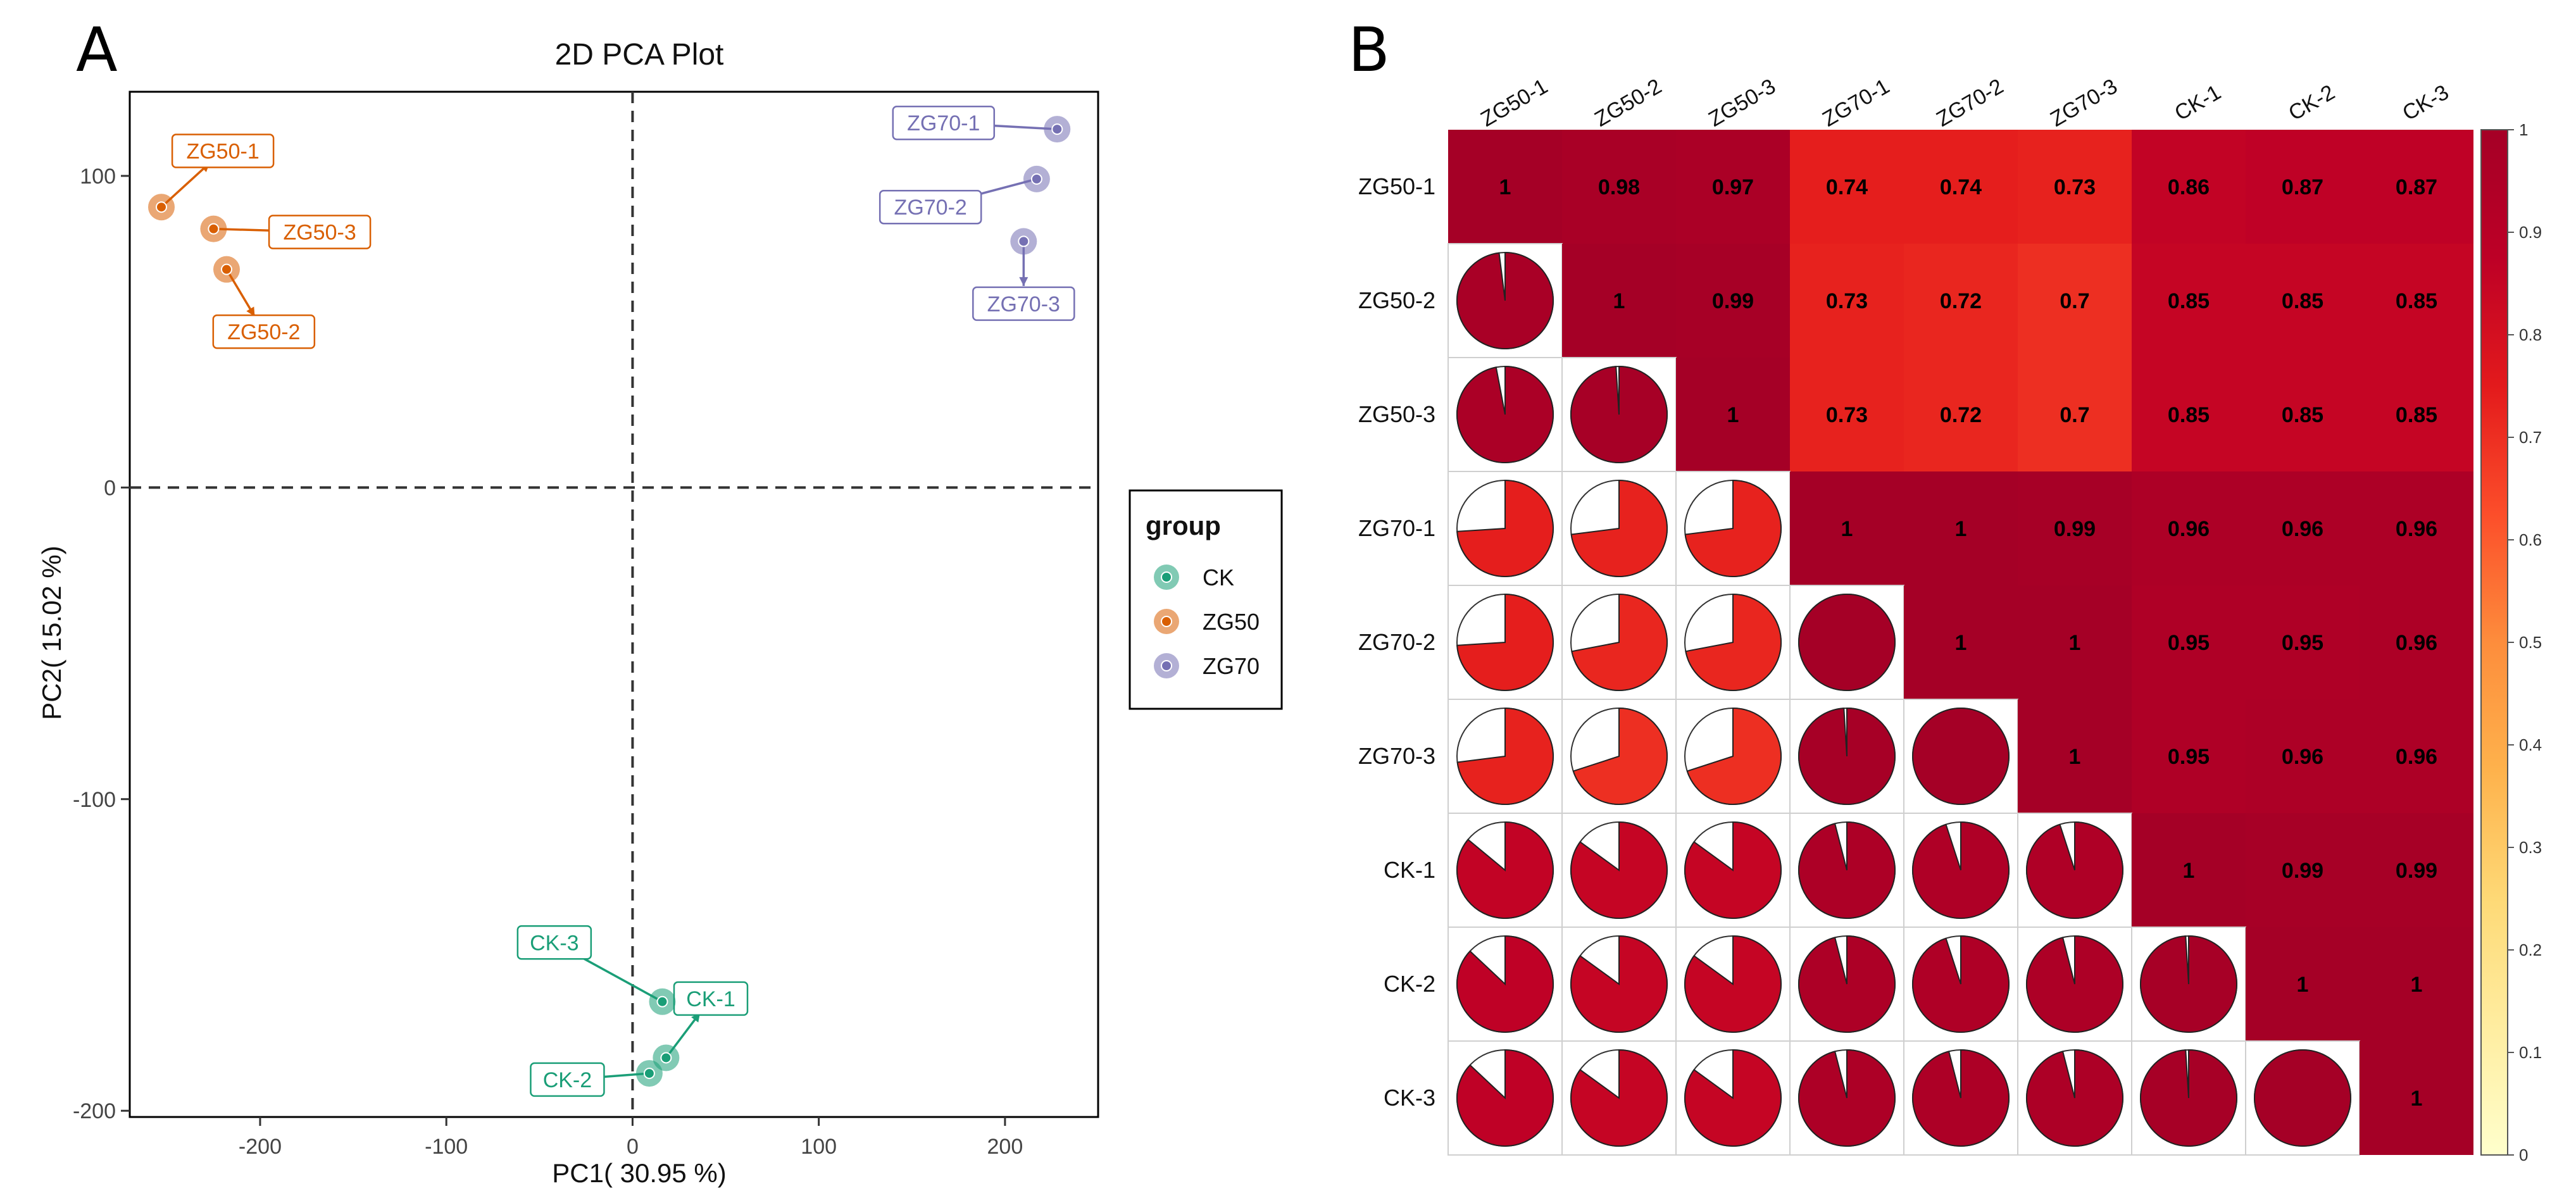 The height and width of the screenshot is (1198, 2576). Describe the element at coordinates (211, 177) in the screenshot. I see `point-group-zg50-1: ZG50-1` at that location.